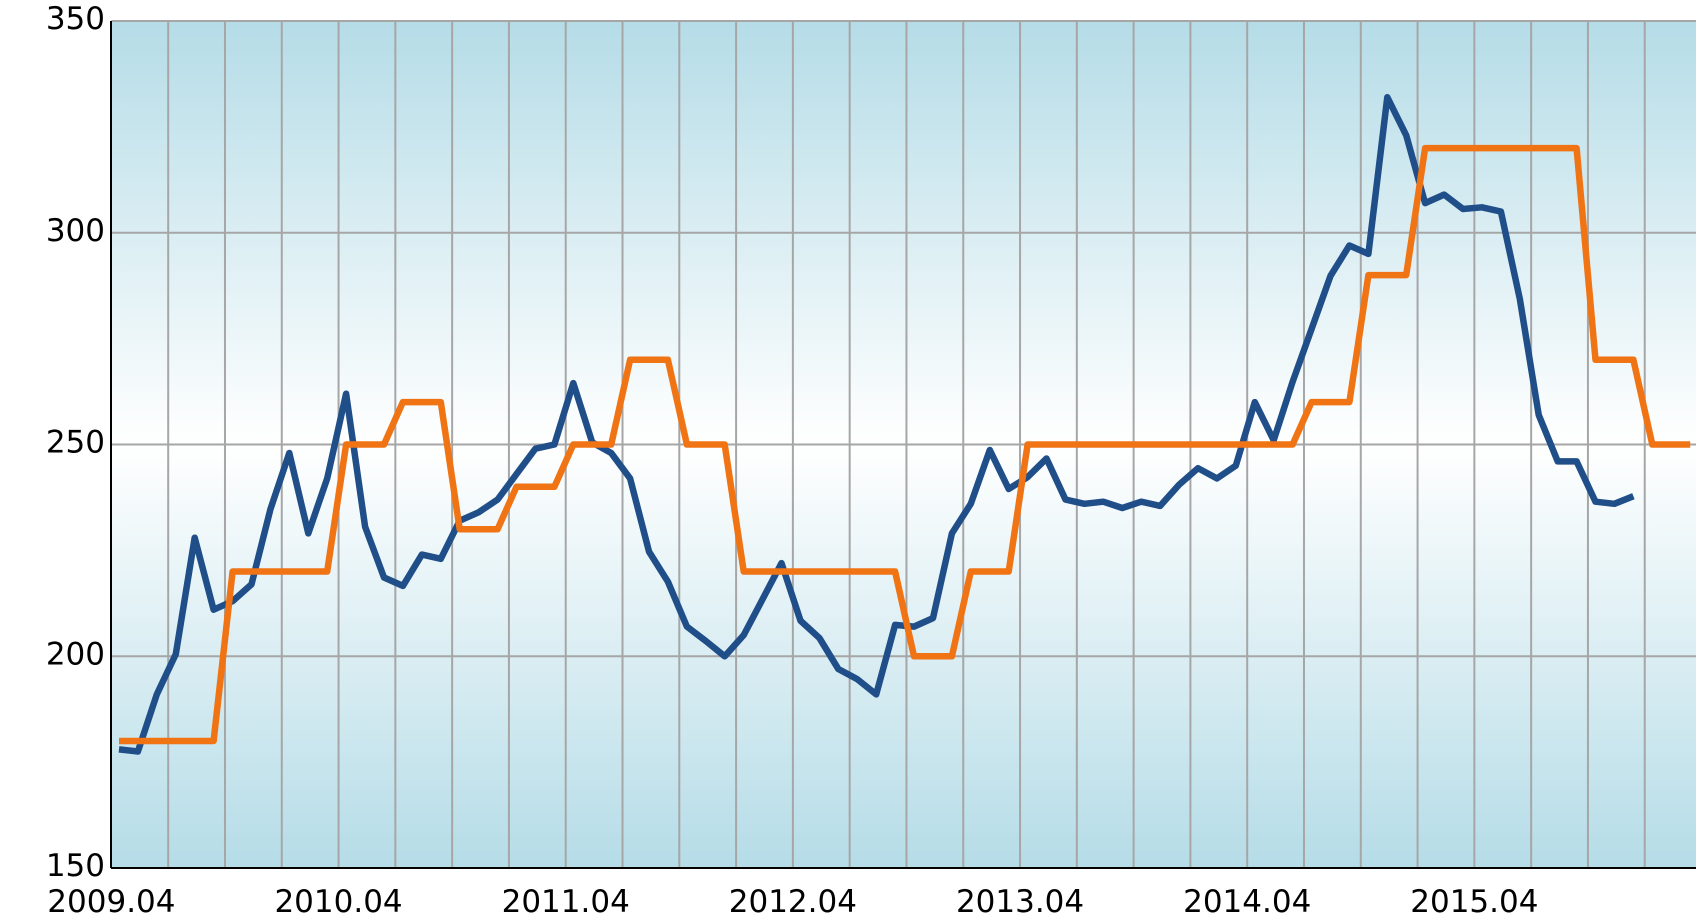 This screenshot has width=1696, height=921. What do you see at coordinates (1247, 902) in the screenshot?
I see `x-tick-label: 2014.04` at bounding box center [1247, 902].